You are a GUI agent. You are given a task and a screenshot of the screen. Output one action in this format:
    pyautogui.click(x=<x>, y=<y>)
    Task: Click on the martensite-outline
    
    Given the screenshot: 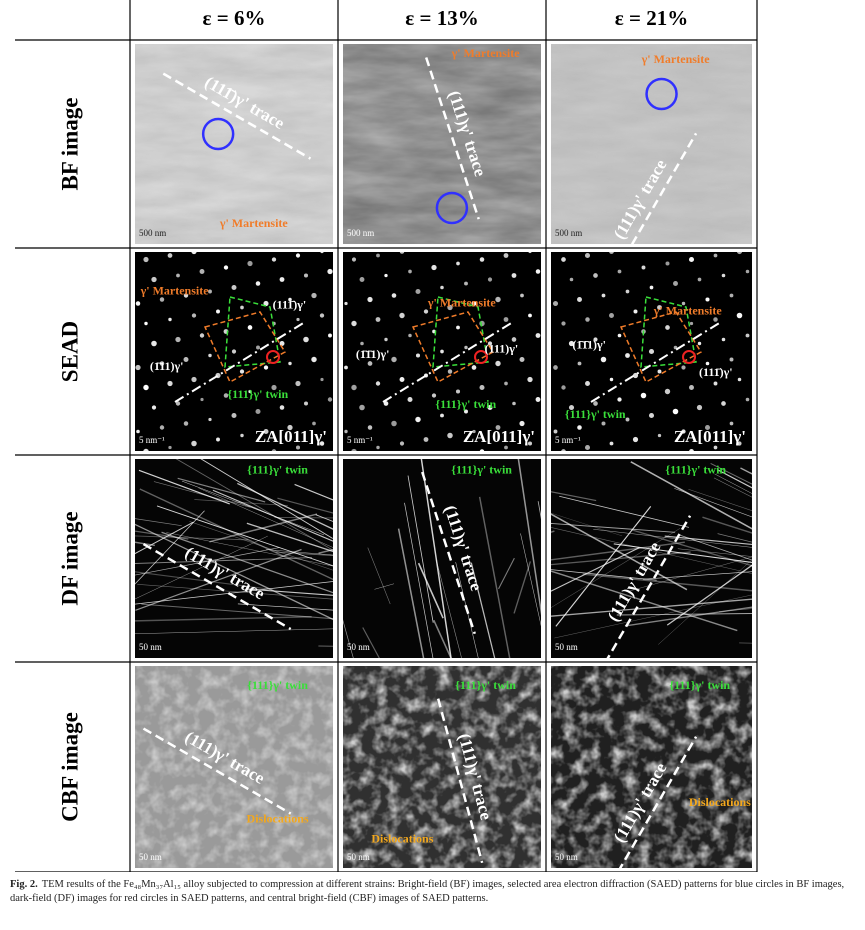 What is the action you would take?
    pyautogui.click(x=245, y=347)
    